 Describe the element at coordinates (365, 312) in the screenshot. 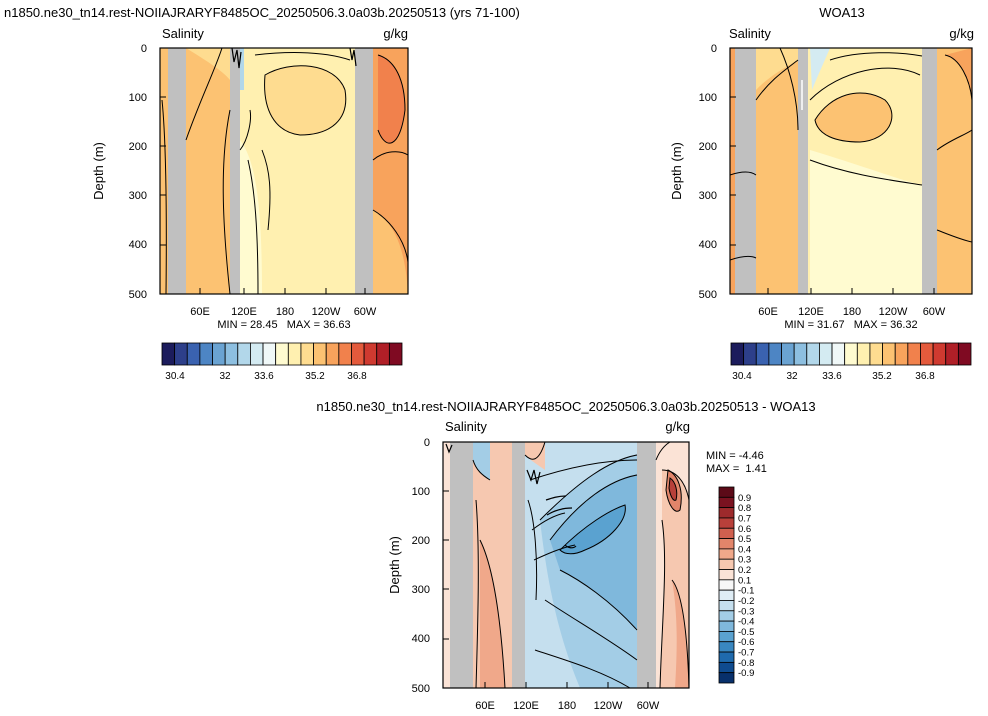

I see `panel-model-xtick: 60W` at that location.